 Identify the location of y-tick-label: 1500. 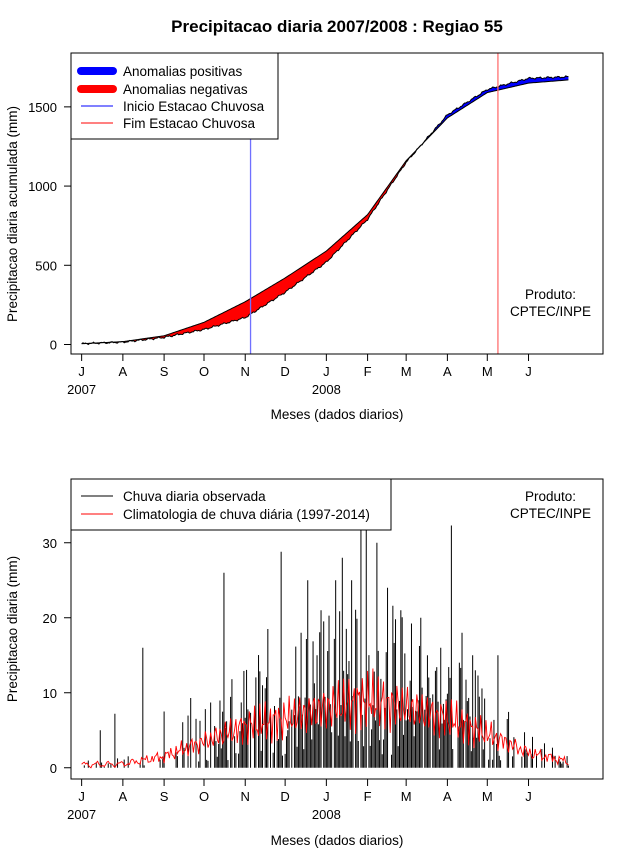
(42, 107).